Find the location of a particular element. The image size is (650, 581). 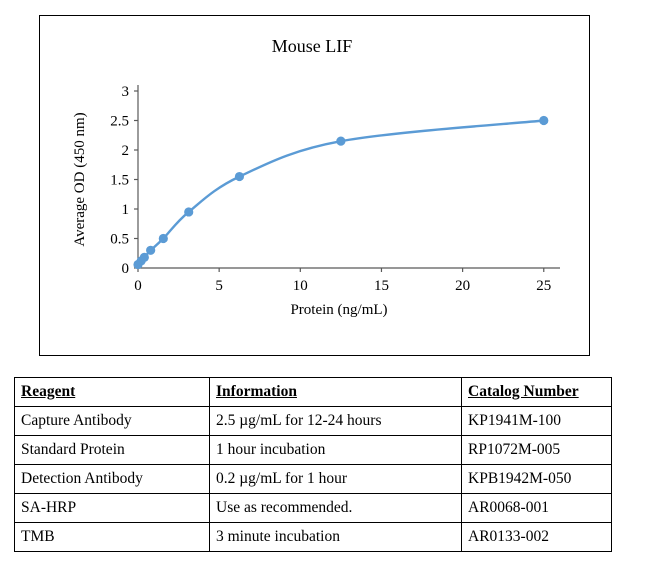

table-row: SA-HRP Use as recommended. AR0068-001 is located at coordinates (313, 508).